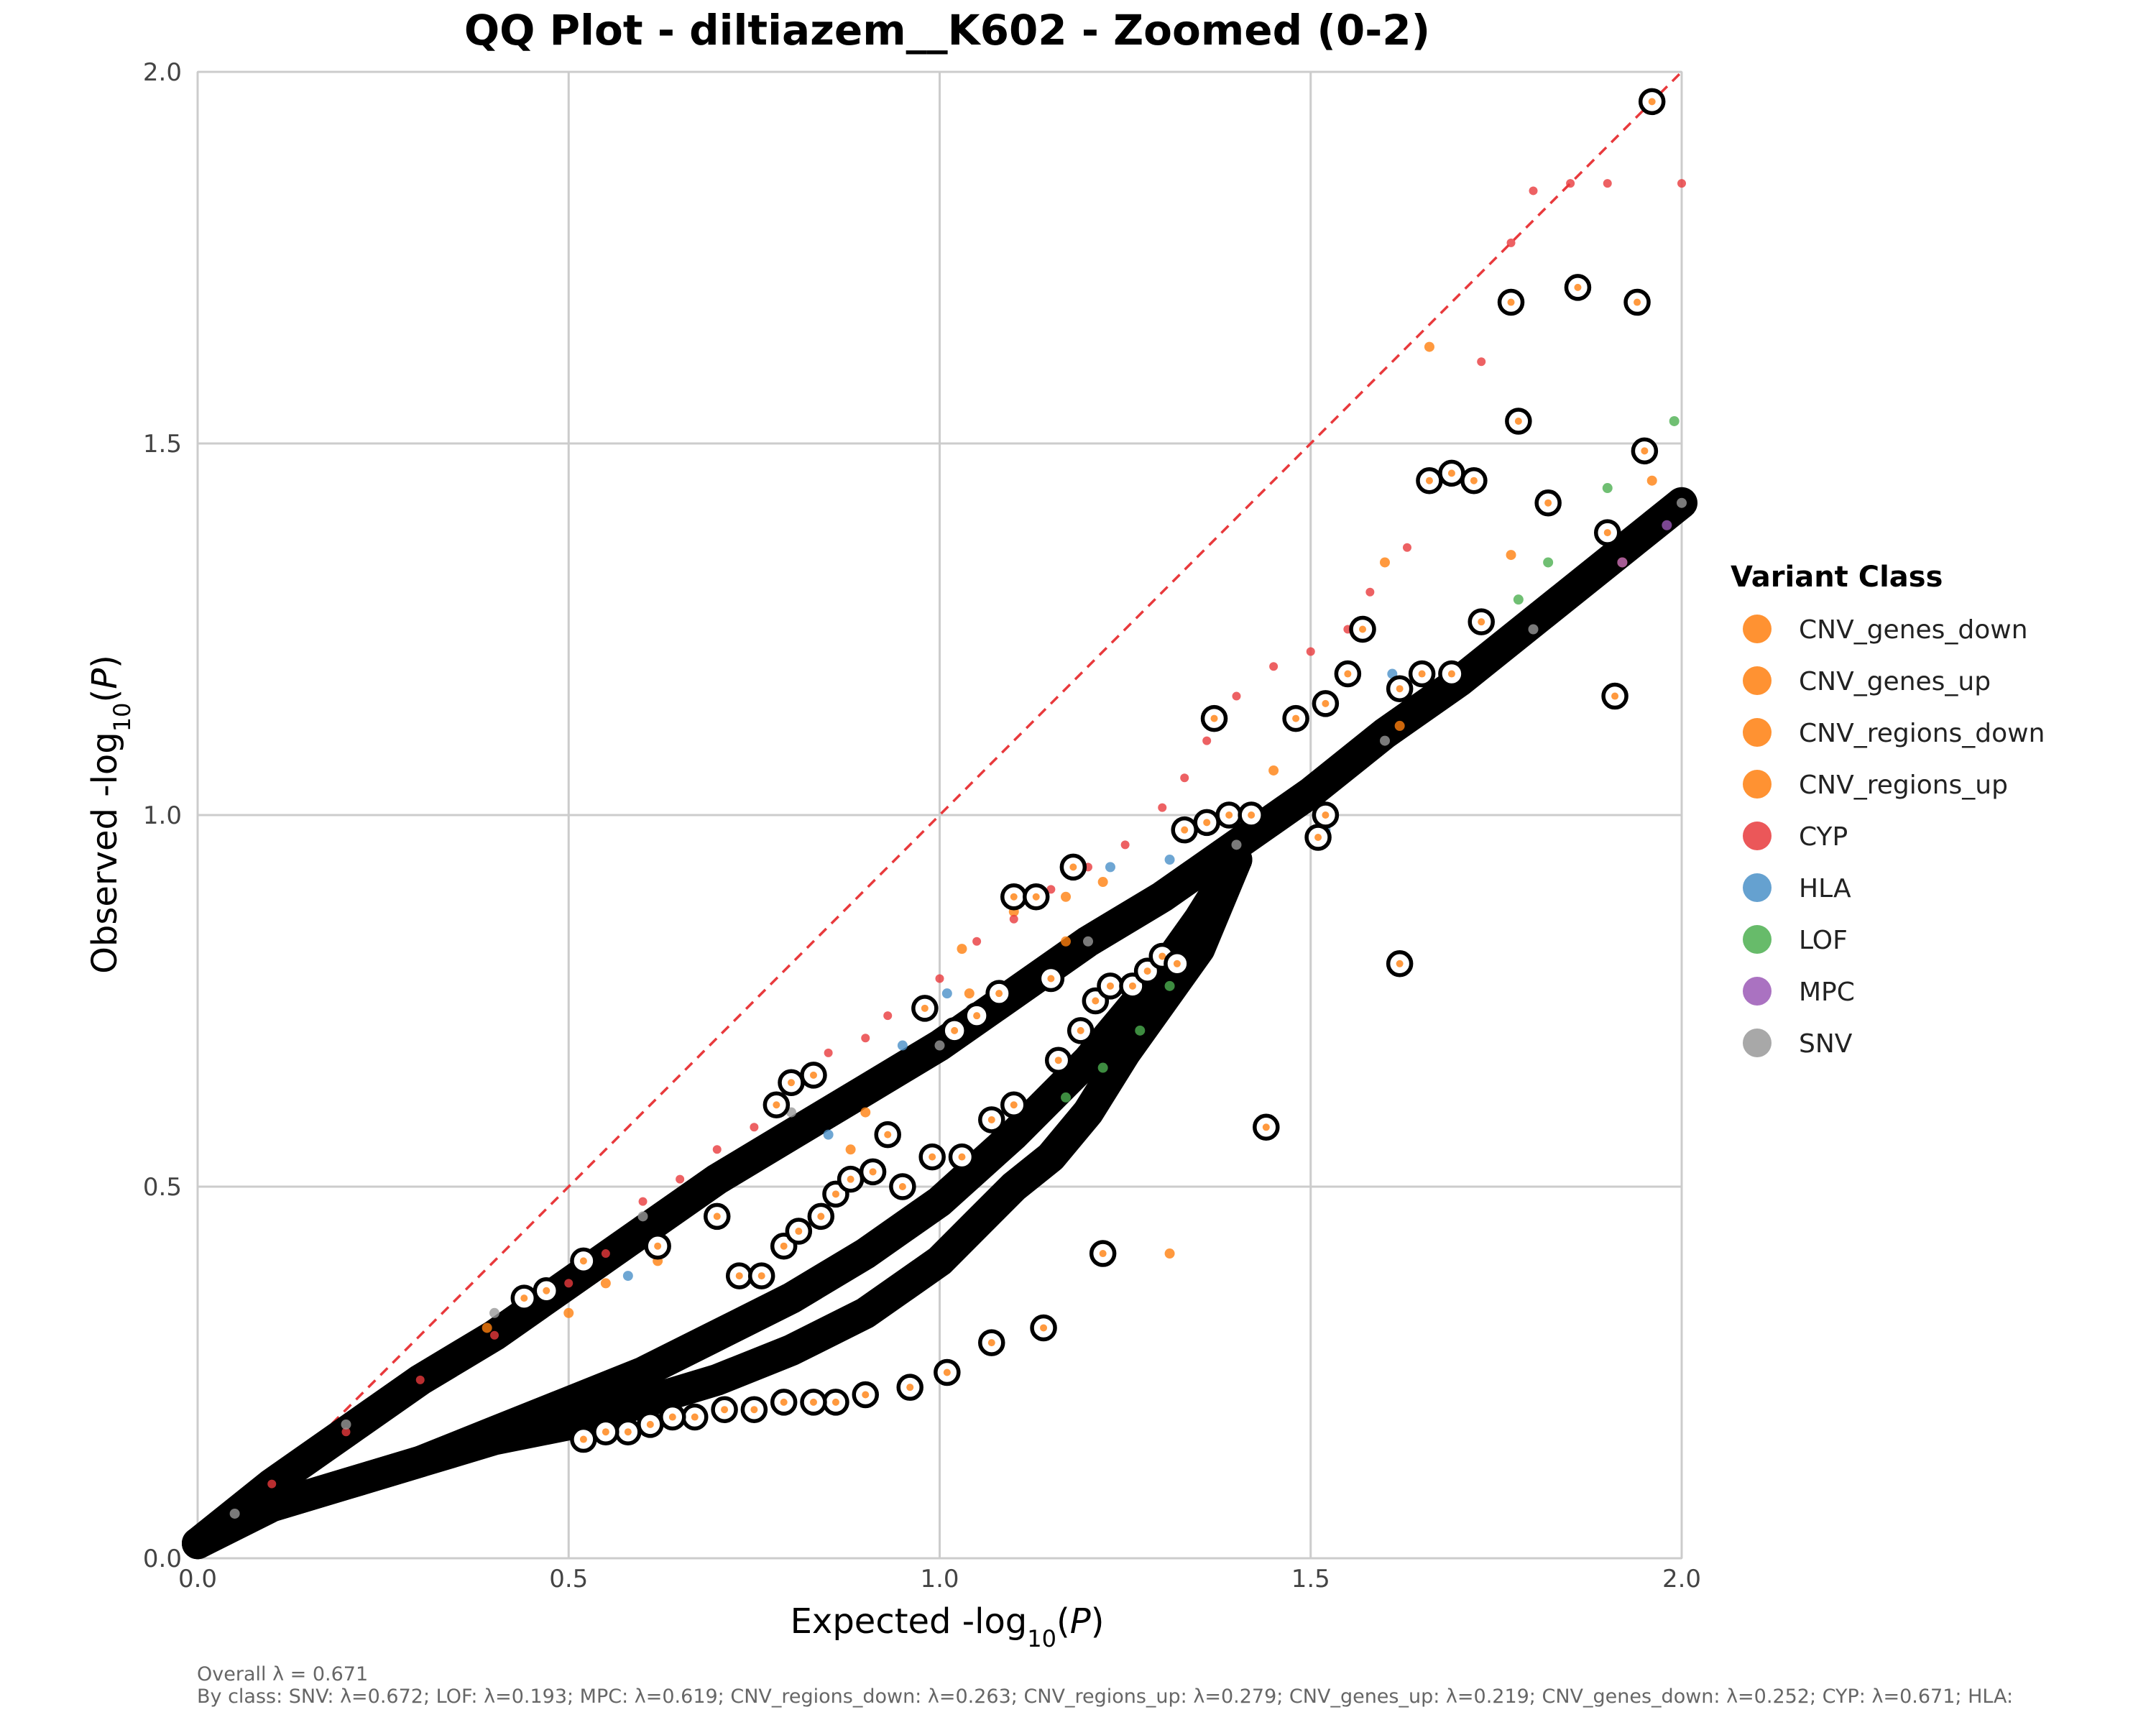 This screenshot has height=1725, width=2156. Describe the element at coordinates (1824, 837) in the screenshot. I see `legend-label-cyp: CYP` at that location.